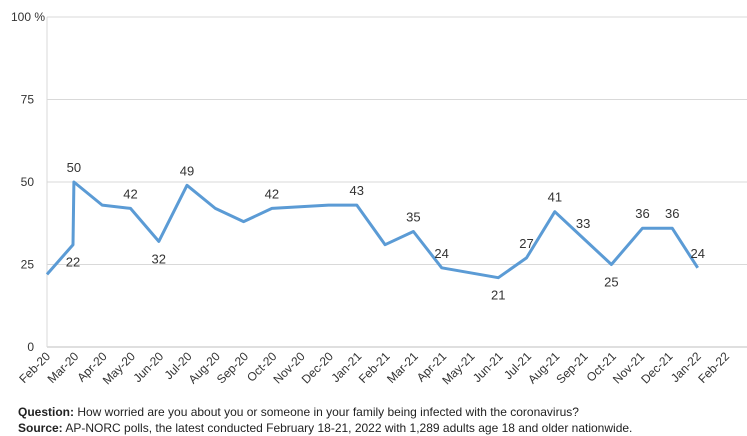 This screenshot has height=436, width=747. What do you see at coordinates (583, 223) in the screenshot?
I see `data-label: 33` at bounding box center [583, 223].